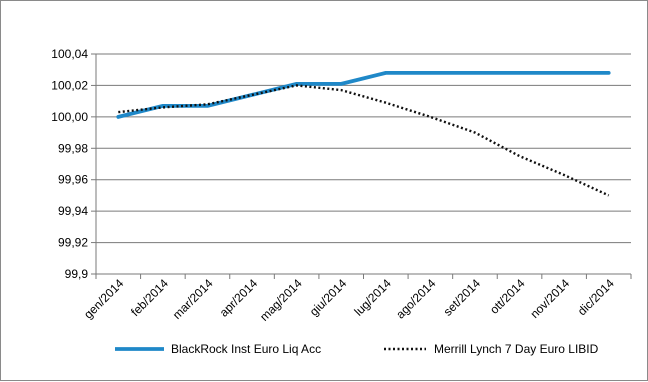 The height and width of the screenshot is (382, 648). Describe the element at coordinates (77, 274) in the screenshot. I see `y-tick-label: 99,9` at that location.